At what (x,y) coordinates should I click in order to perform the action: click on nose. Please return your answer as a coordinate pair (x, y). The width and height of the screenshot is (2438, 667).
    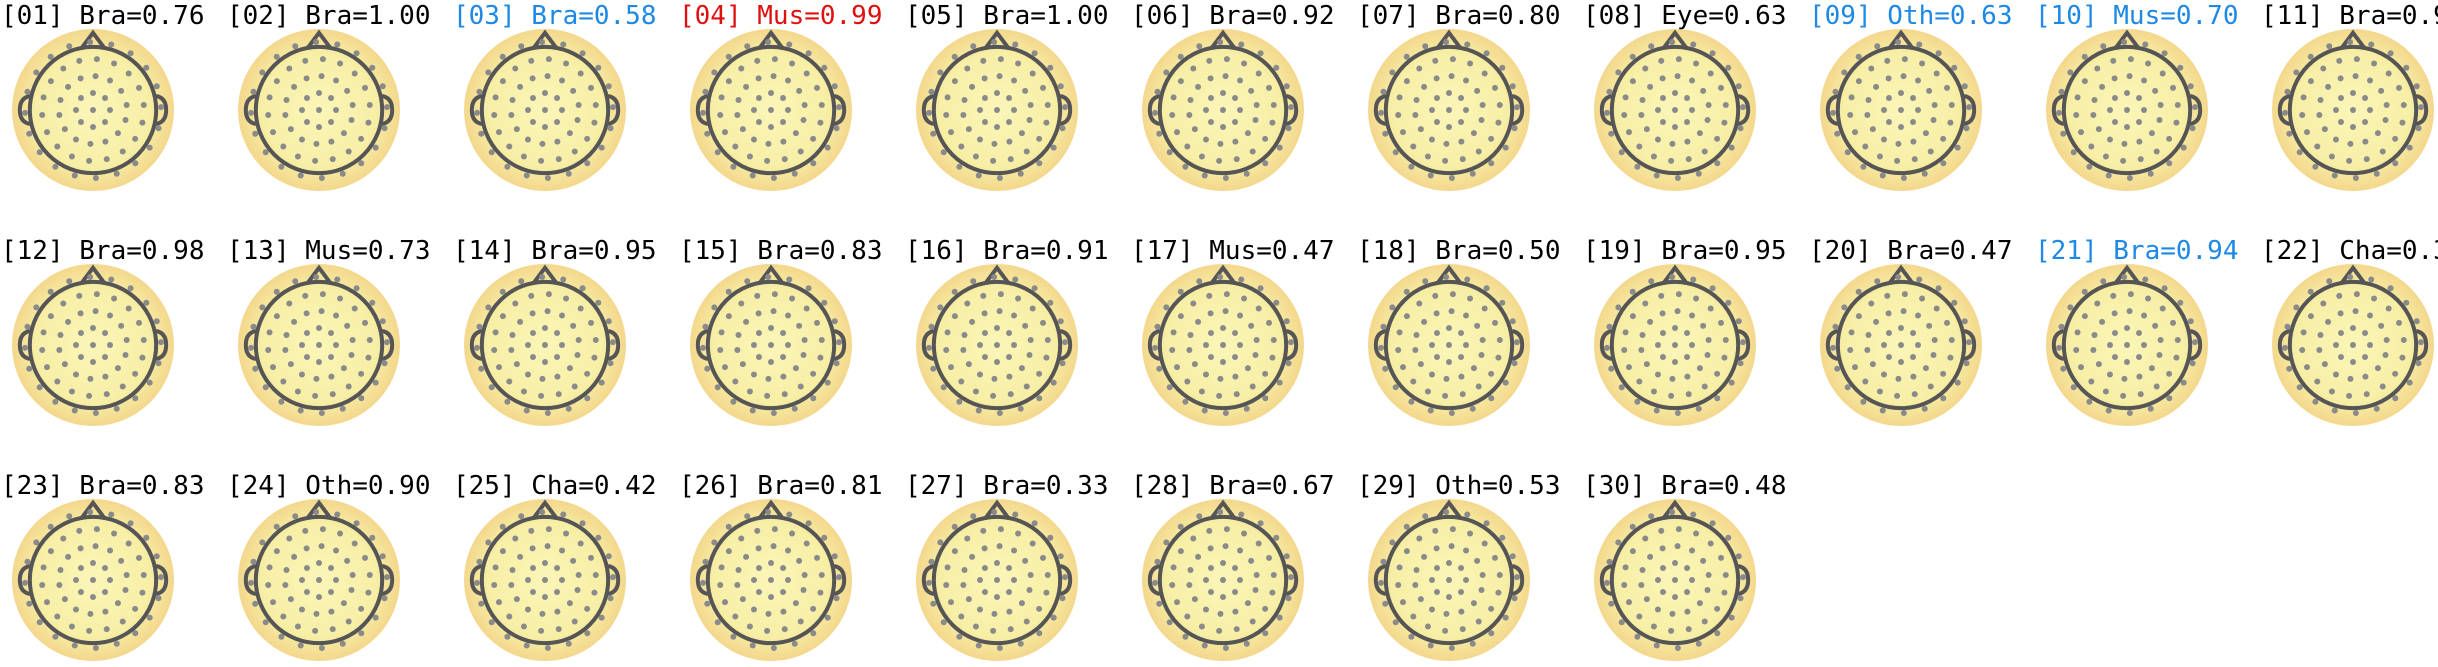
    Looking at the image, I should click on (1675, 275).